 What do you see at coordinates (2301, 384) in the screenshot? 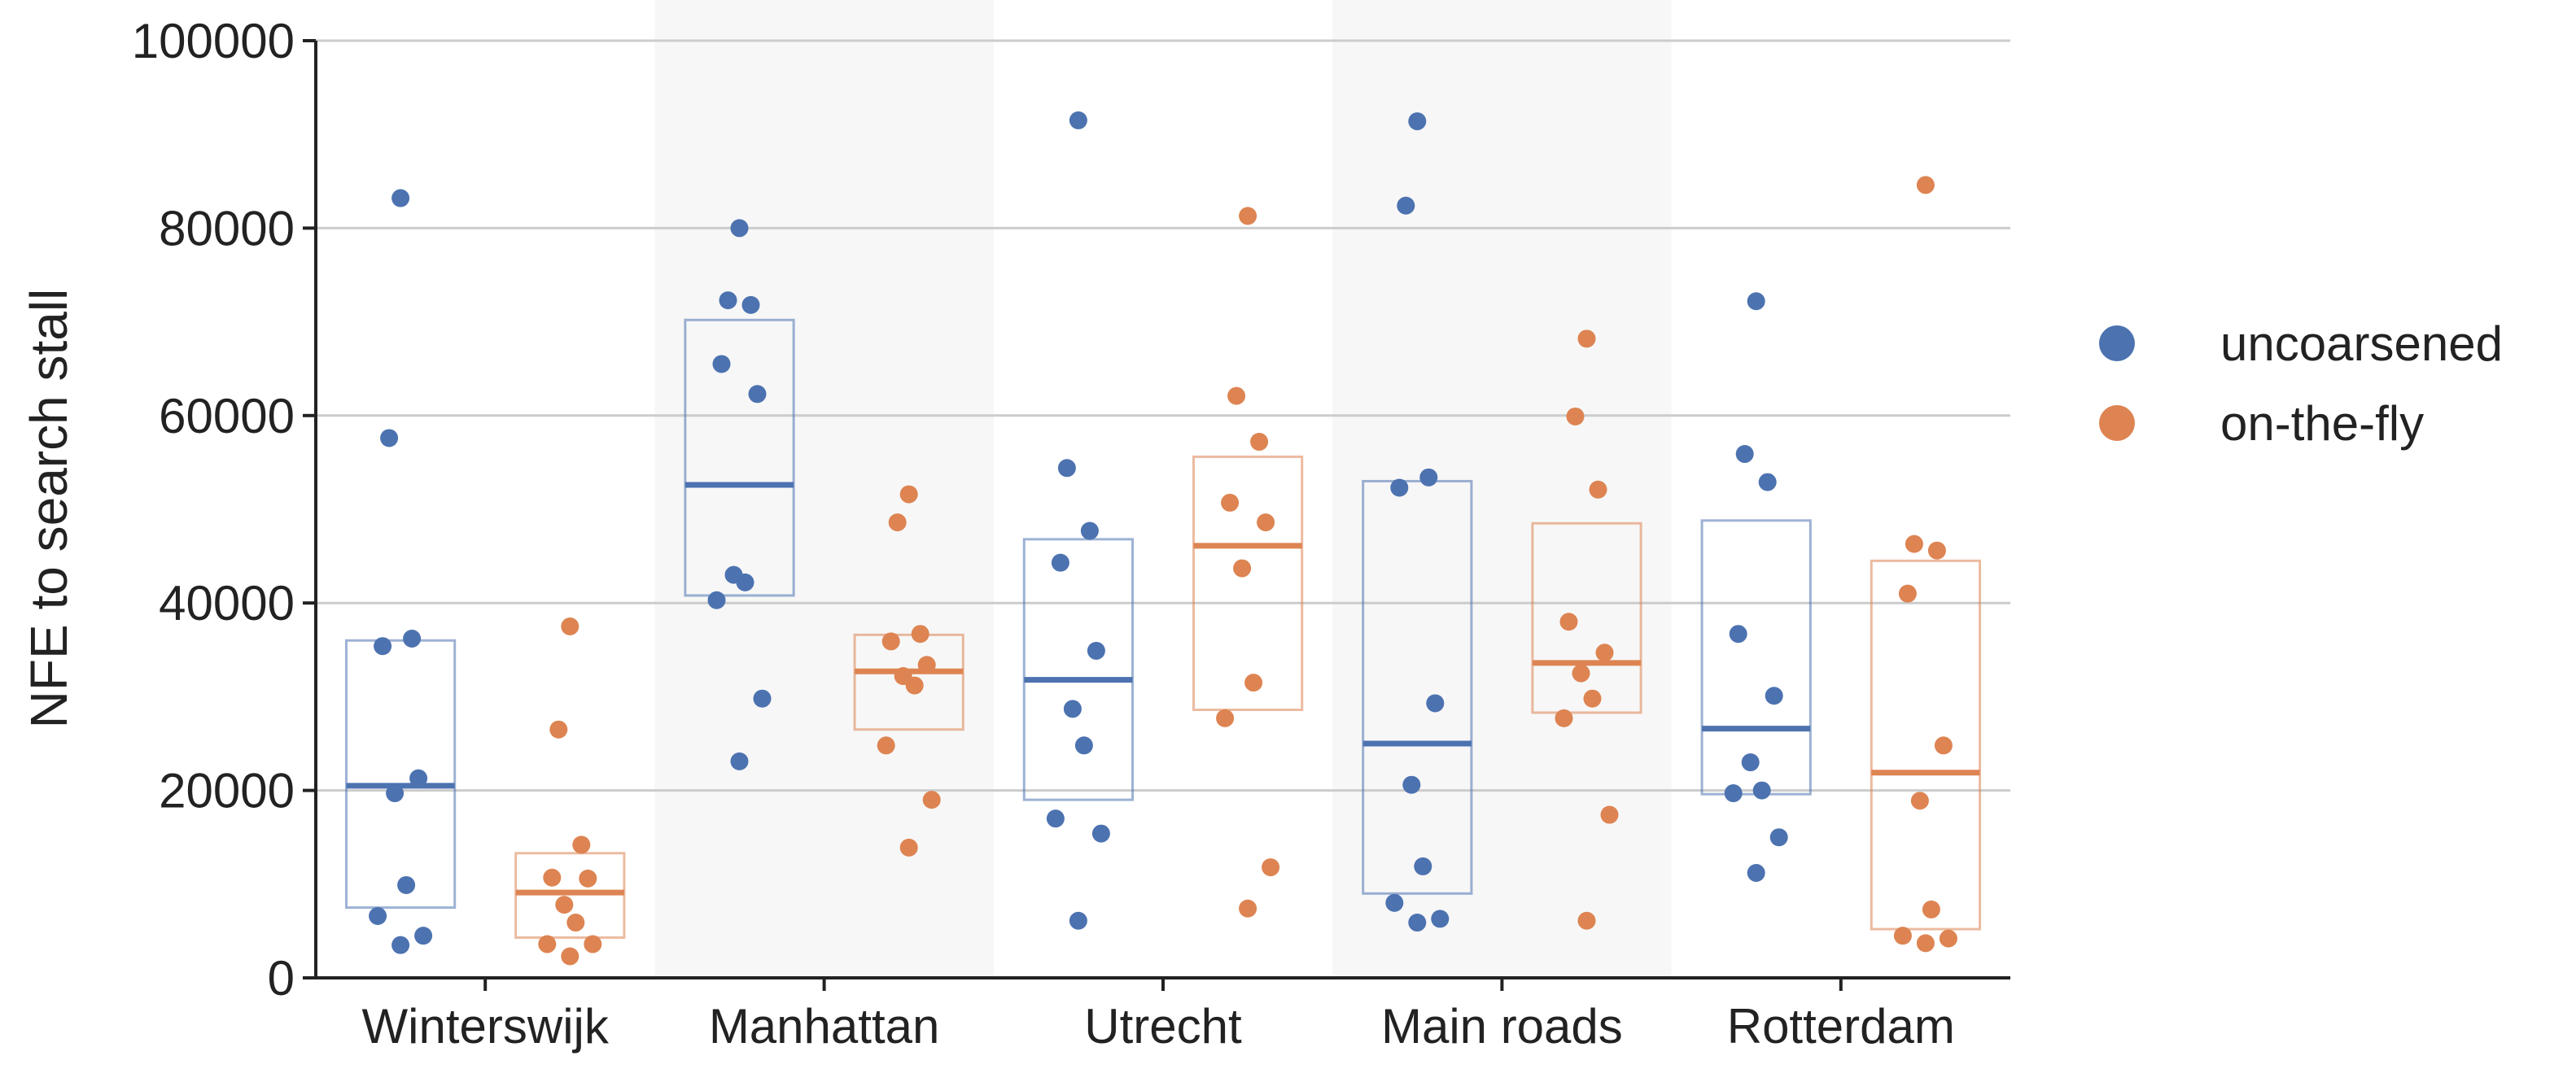
I see `legend: uncoarsened on-the-fly` at bounding box center [2301, 384].